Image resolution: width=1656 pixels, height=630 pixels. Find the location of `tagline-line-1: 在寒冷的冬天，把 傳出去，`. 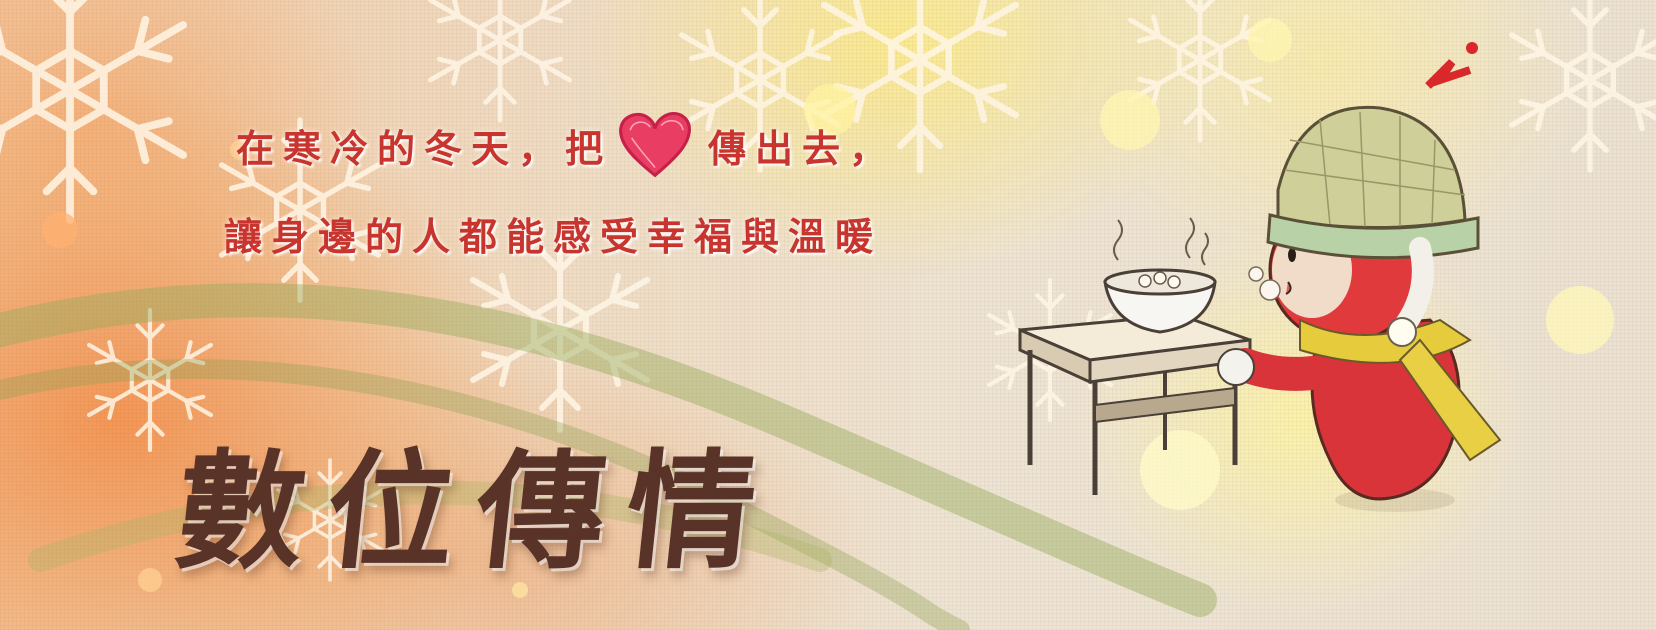

tagline-line-1: 在寒冷的冬天，把 傳出去， is located at coordinates (566, 145).